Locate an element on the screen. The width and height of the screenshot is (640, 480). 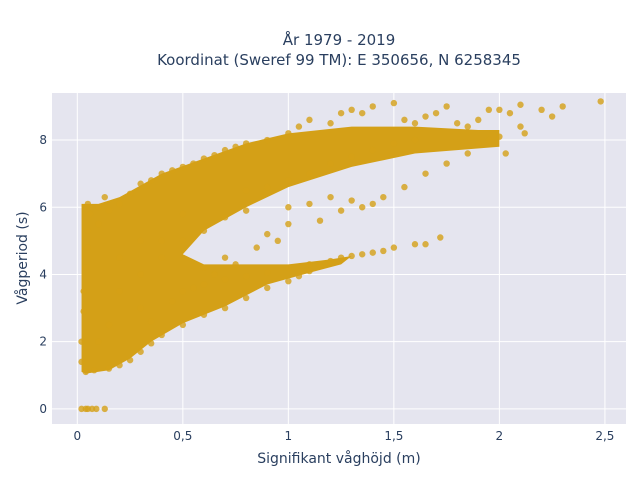
x-axis-ticks: 0 0,5 1 1,5 2 2,5 is located at coordinates (344, 436).